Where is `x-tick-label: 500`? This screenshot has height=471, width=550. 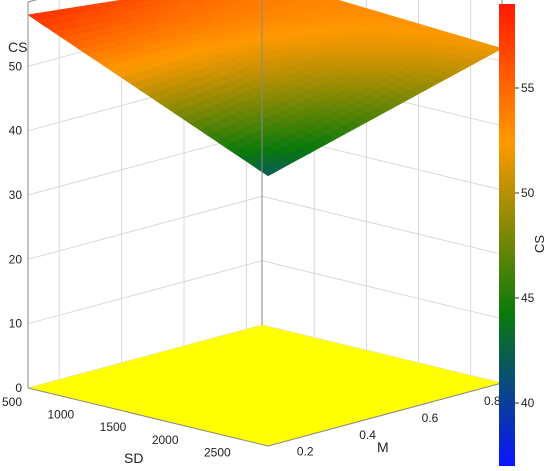
x-tick-label: 500 is located at coordinates (12, 402).